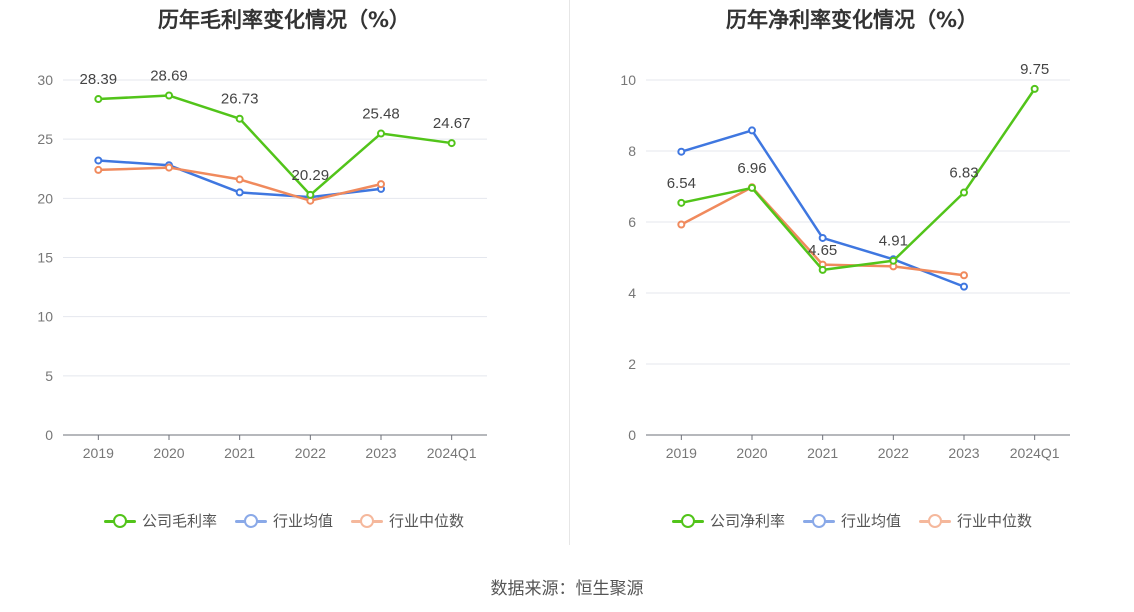 This screenshot has height=612, width=1134. I want to click on y-tick-label: 5, so click(49, 376).